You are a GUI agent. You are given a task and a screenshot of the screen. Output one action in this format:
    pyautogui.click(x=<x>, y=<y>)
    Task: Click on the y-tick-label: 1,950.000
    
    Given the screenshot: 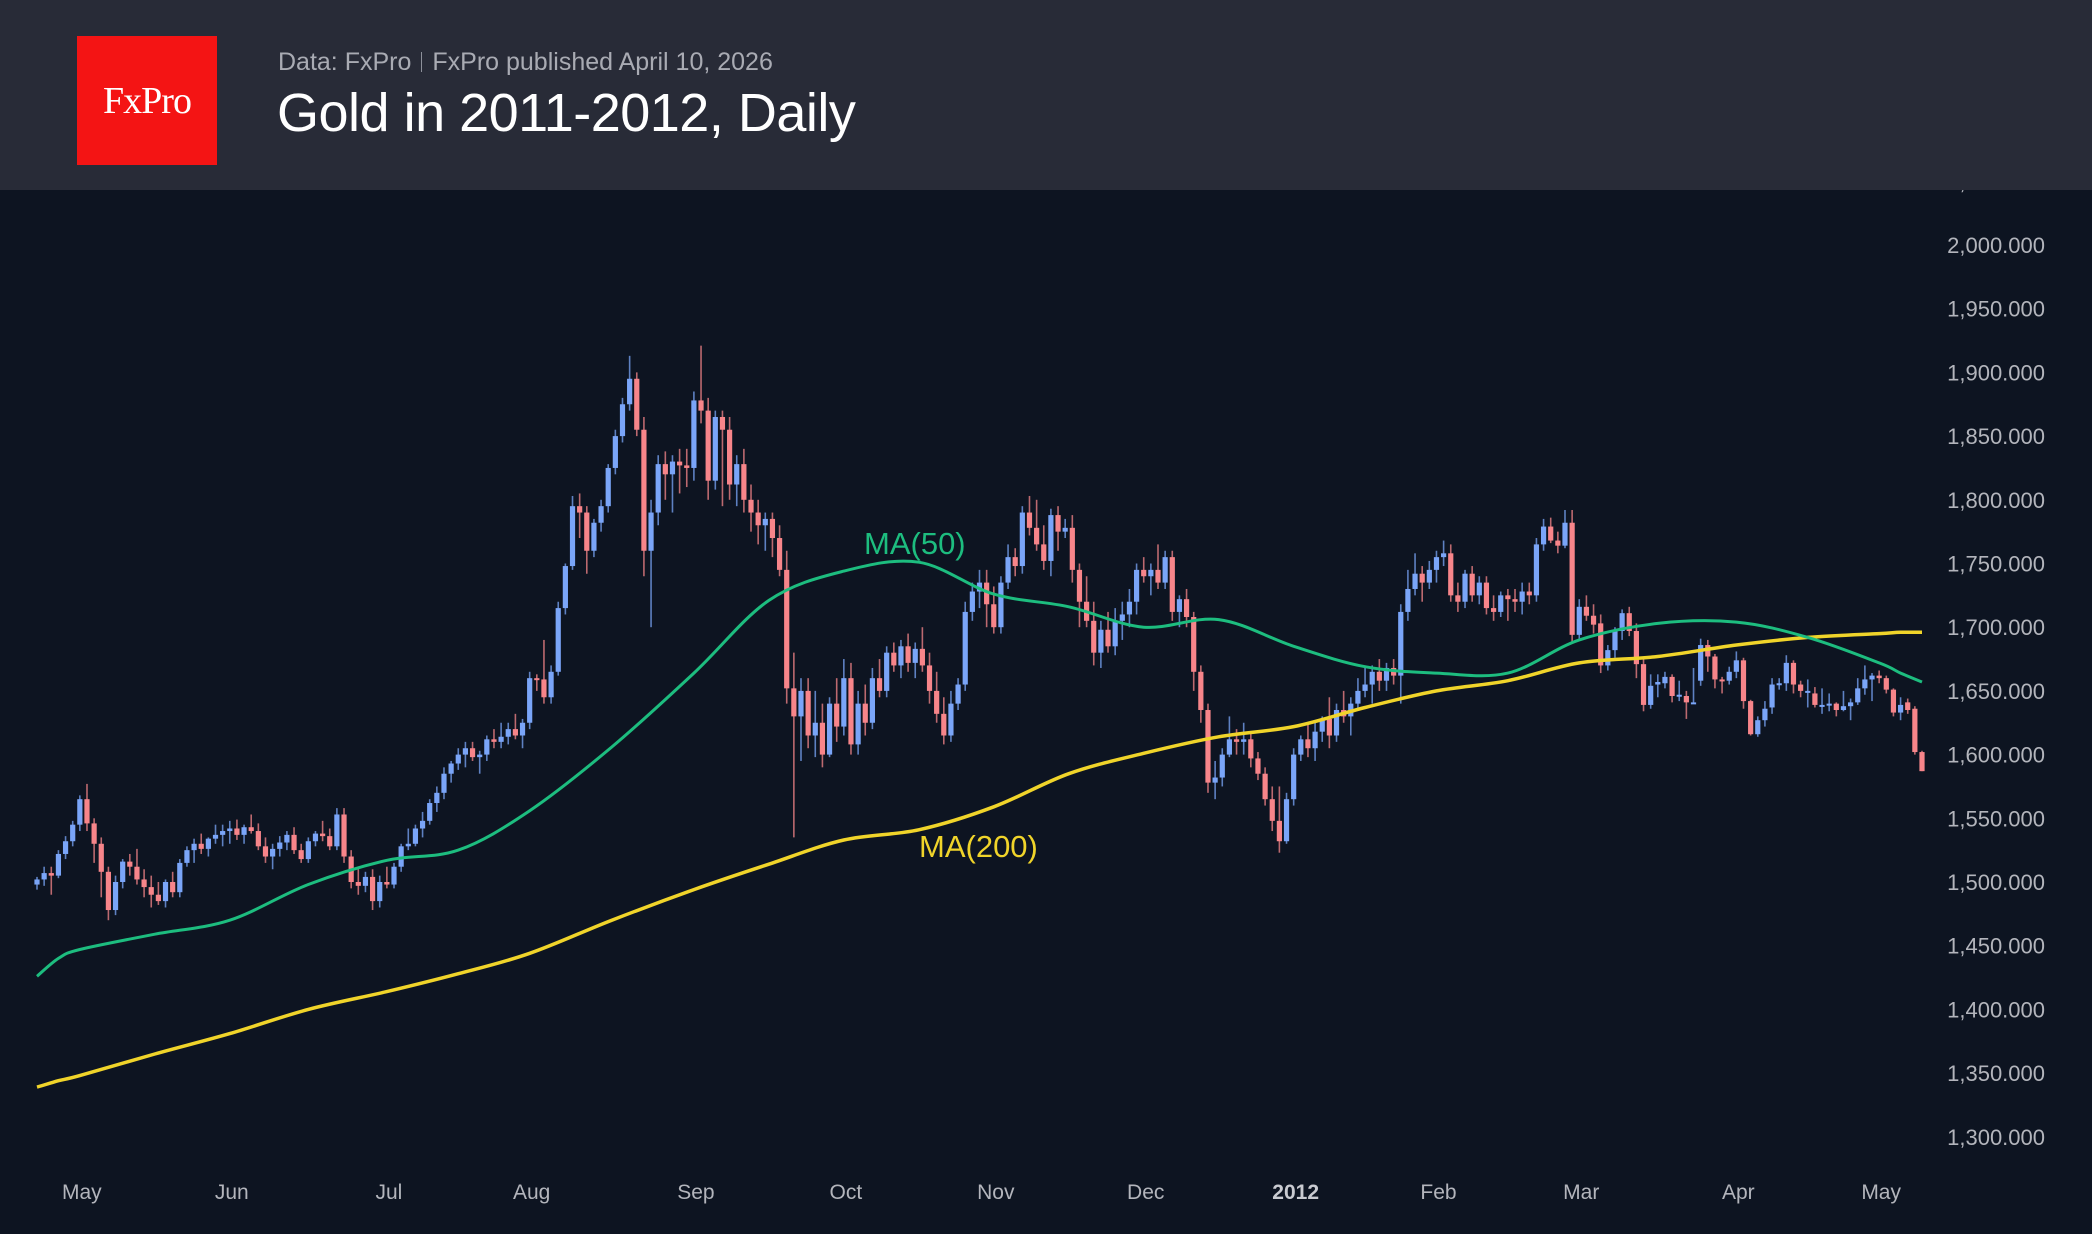 What is the action you would take?
    pyautogui.click(x=1996, y=309)
    